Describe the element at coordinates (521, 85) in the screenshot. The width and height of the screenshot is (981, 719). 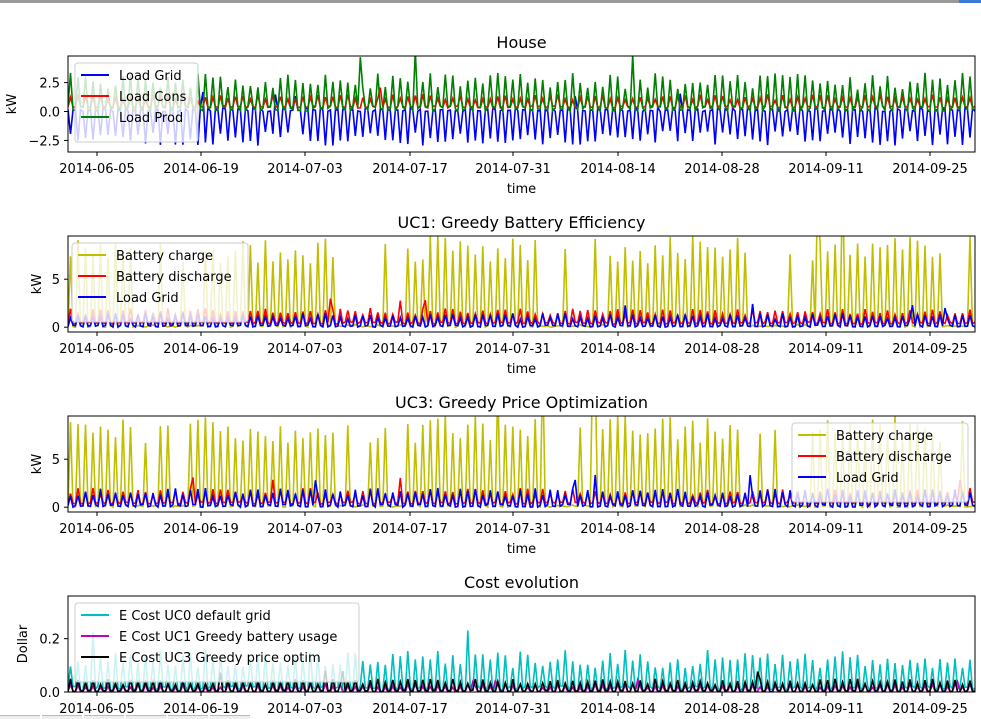
I see `panel-1-series-3-line` at that location.